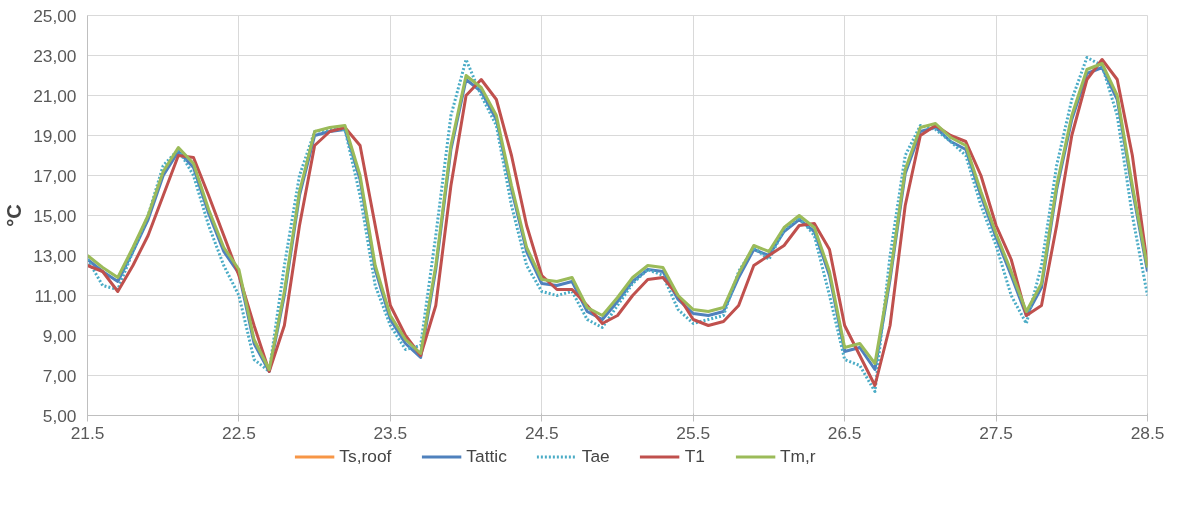  What do you see at coordinates (55, 255) in the screenshot?
I see `y-tick-label: 13,00` at bounding box center [55, 255].